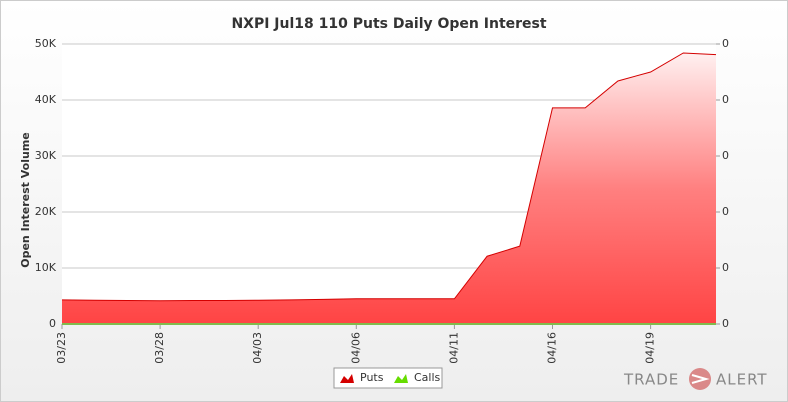  I want to click on y-tick-label: 30K, so click(46, 155).